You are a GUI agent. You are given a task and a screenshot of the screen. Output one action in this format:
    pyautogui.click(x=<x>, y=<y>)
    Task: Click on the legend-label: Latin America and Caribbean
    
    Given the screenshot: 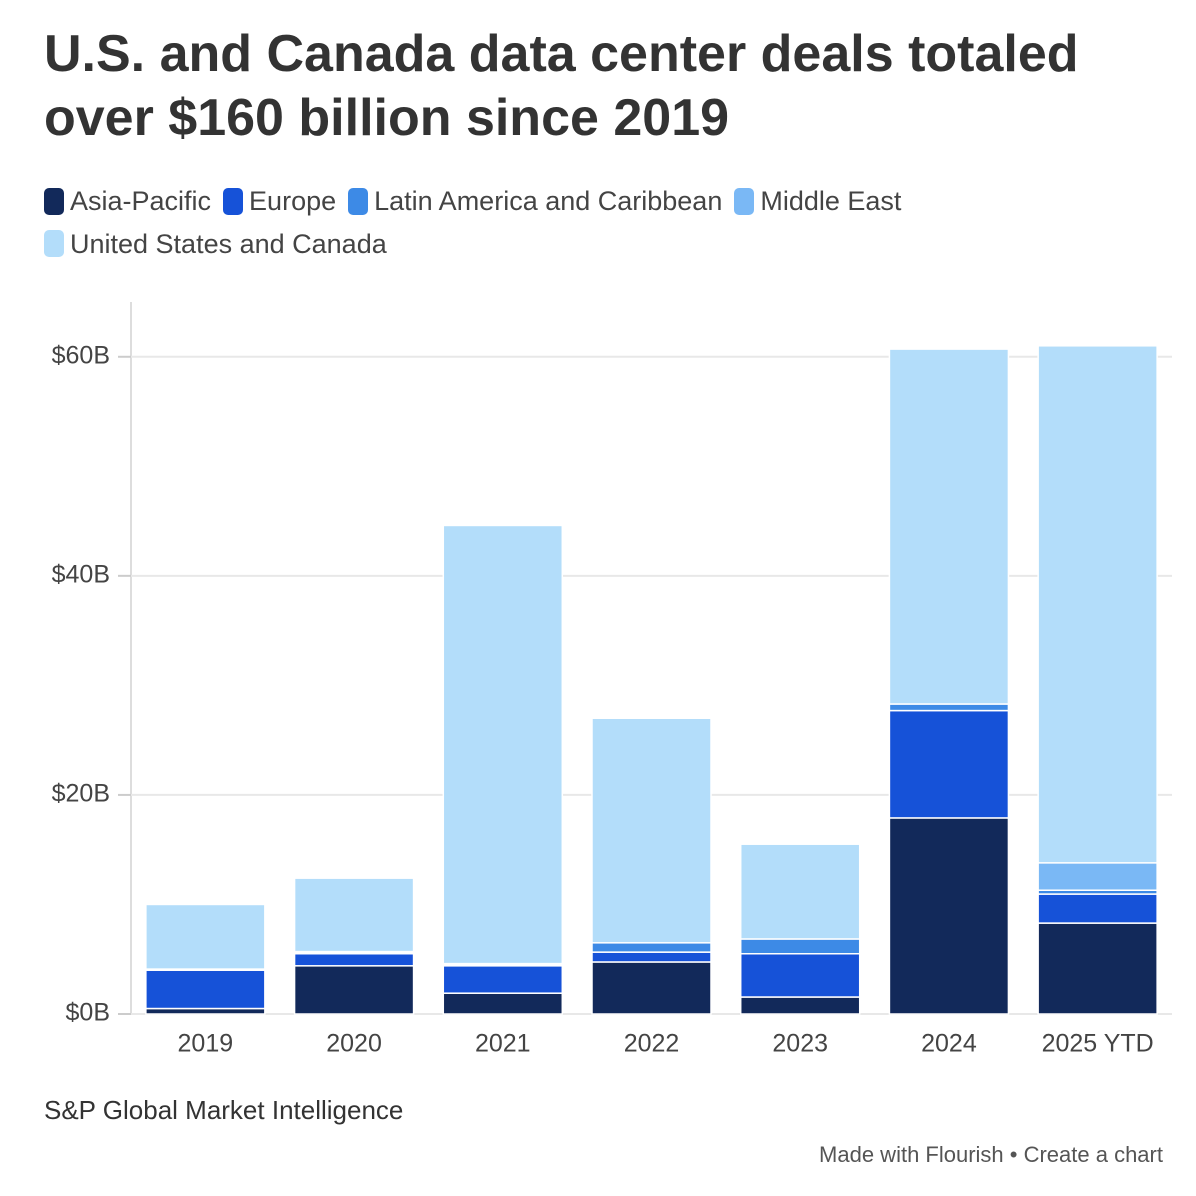 What is the action you would take?
    pyautogui.click(x=548, y=201)
    